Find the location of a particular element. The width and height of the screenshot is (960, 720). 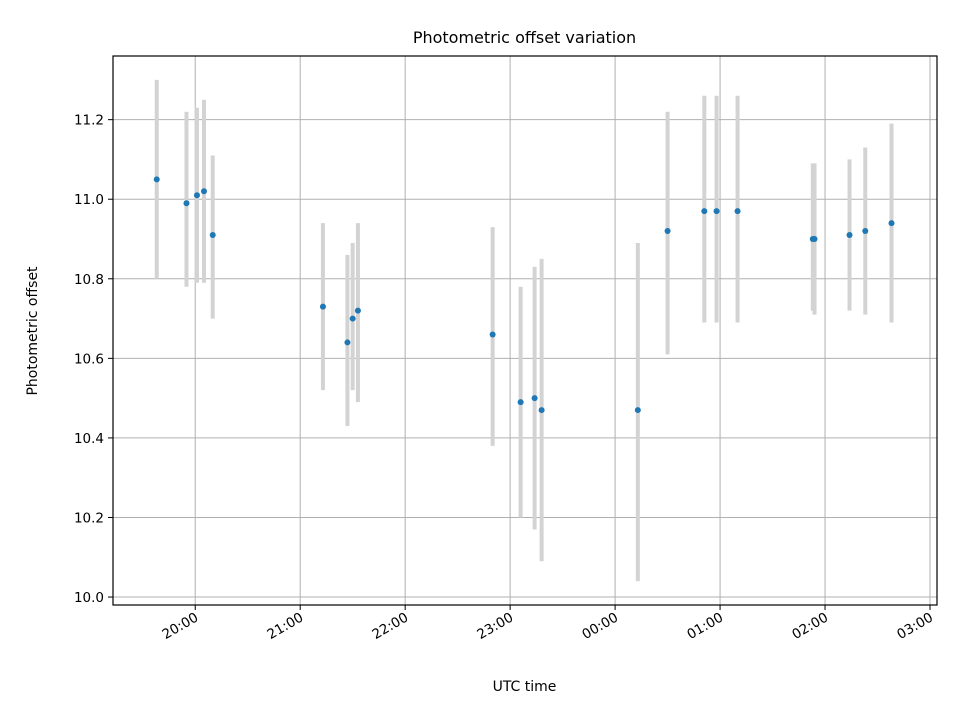

x-tick-label: 02:00 is located at coordinates (810, 626).